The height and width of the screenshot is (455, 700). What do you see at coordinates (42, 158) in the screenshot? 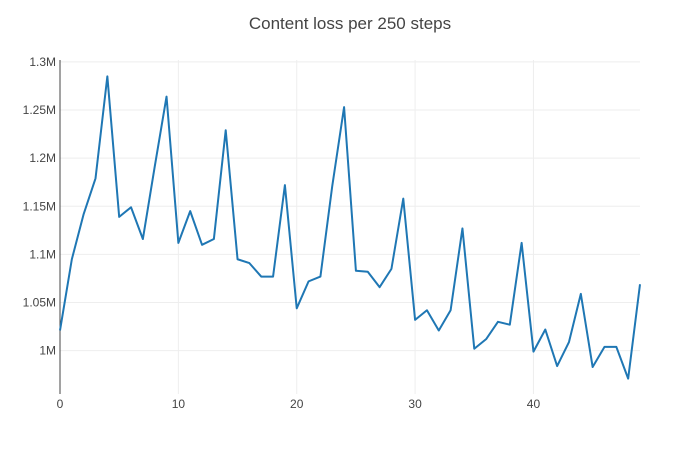
I see `y-tick-label: 1.2M` at bounding box center [42, 158].